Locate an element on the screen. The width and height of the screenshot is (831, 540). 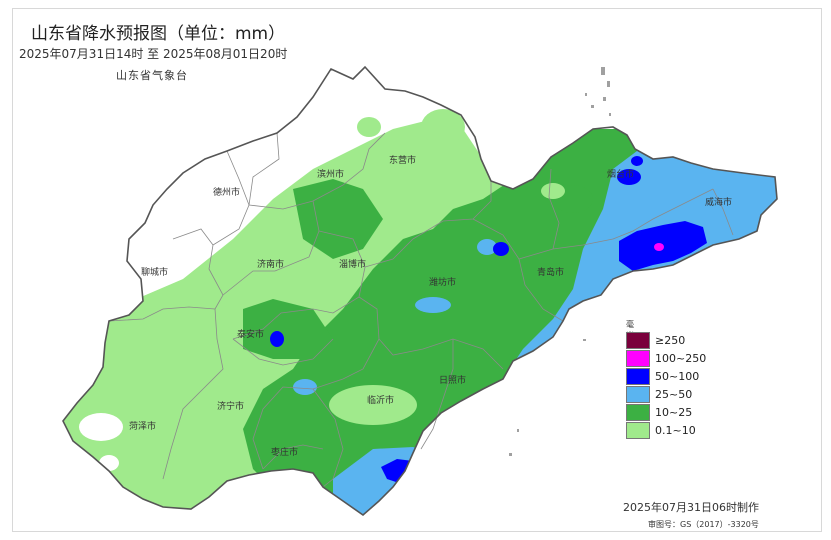
city-label-yantai: 烟台市 is located at coordinates (620, 174).